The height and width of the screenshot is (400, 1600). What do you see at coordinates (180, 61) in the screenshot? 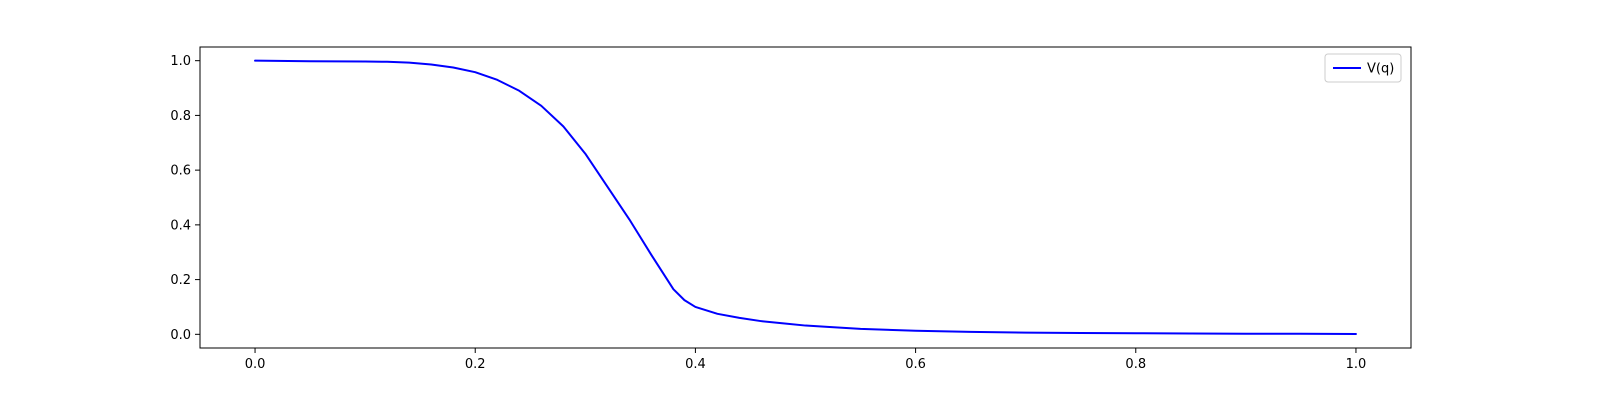
I see `y-tick-label: 1.0` at bounding box center [180, 61].